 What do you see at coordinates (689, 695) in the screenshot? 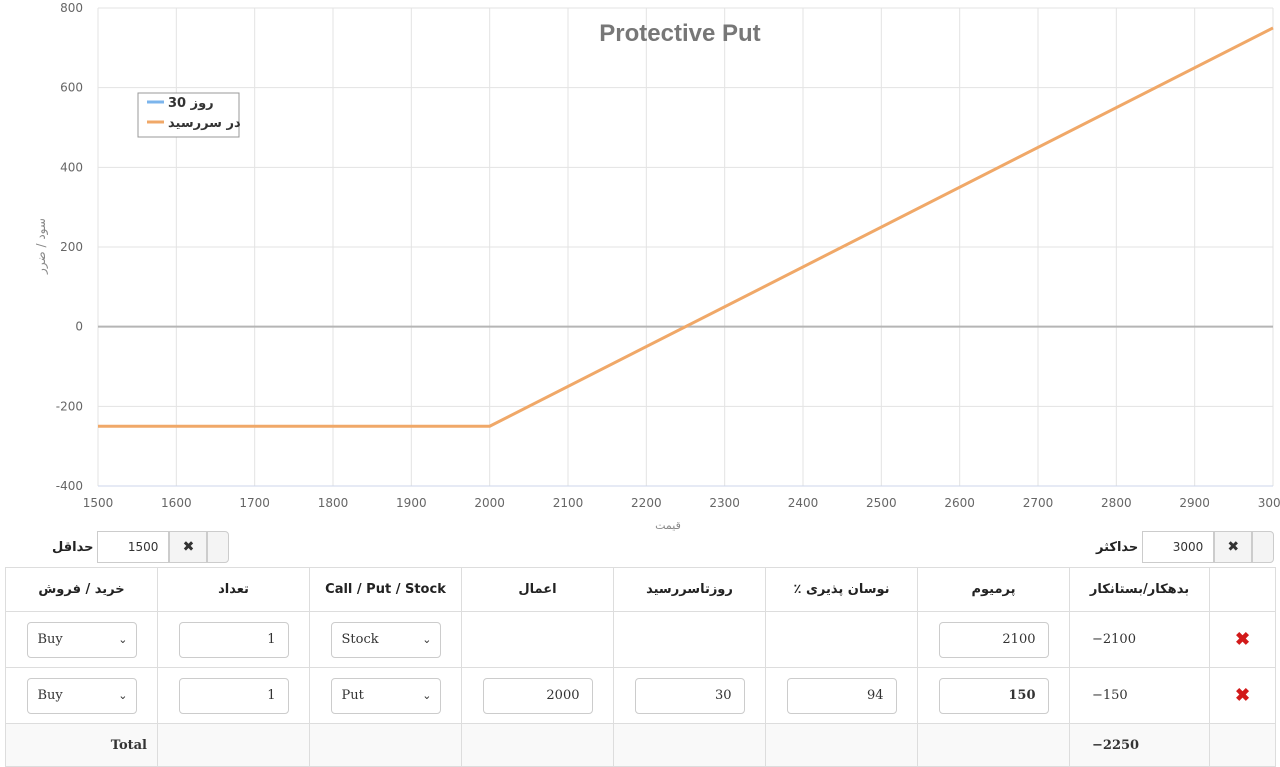
I see `days-input` at bounding box center [689, 695].